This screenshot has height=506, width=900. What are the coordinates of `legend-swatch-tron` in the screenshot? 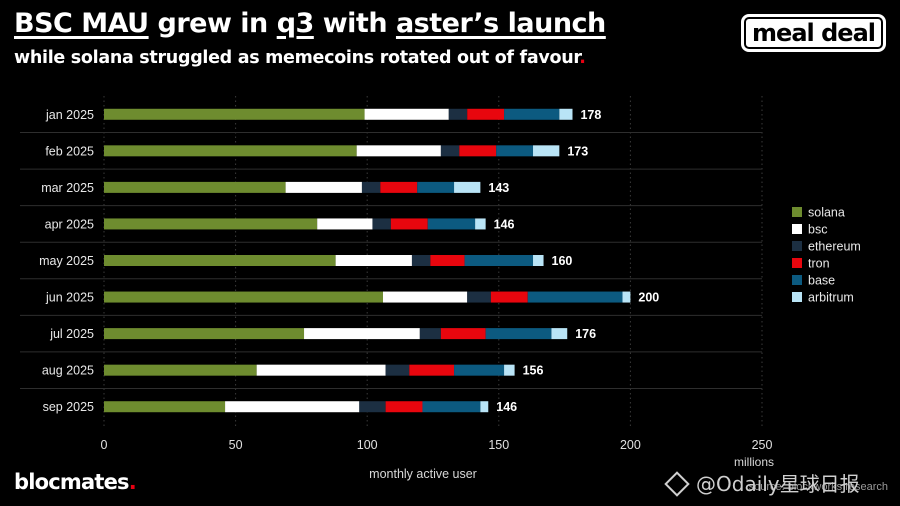 It's located at (797, 263).